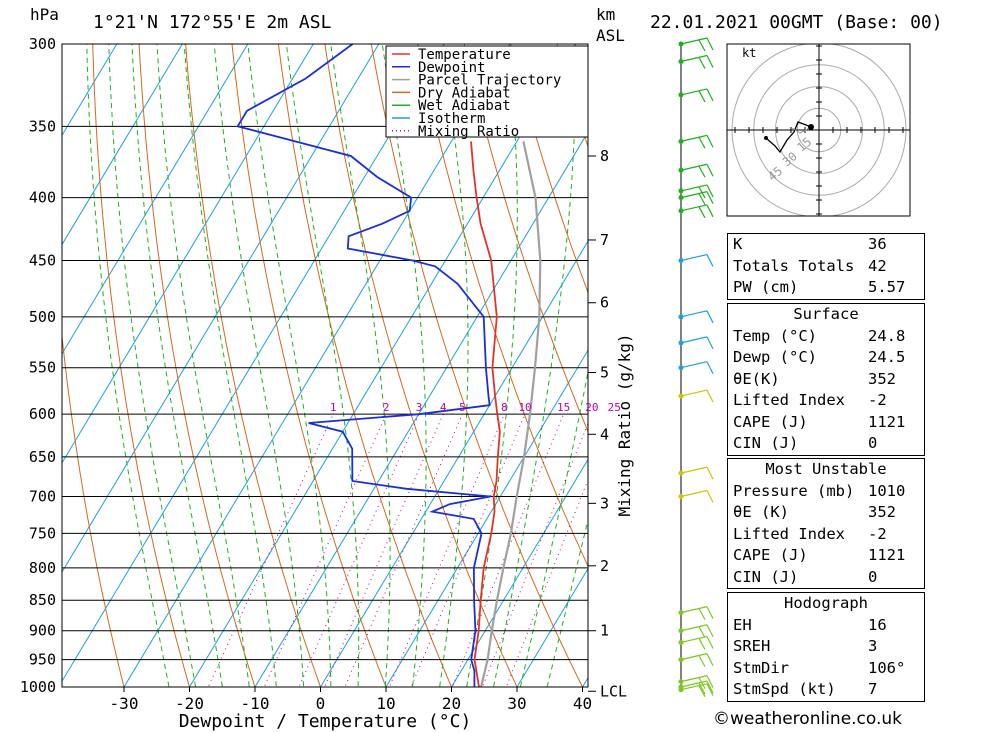 The image size is (1000, 733). Describe the element at coordinates (826, 358) in the screenshot. I see `index-row: Dewp (°C) 24.5` at that location.